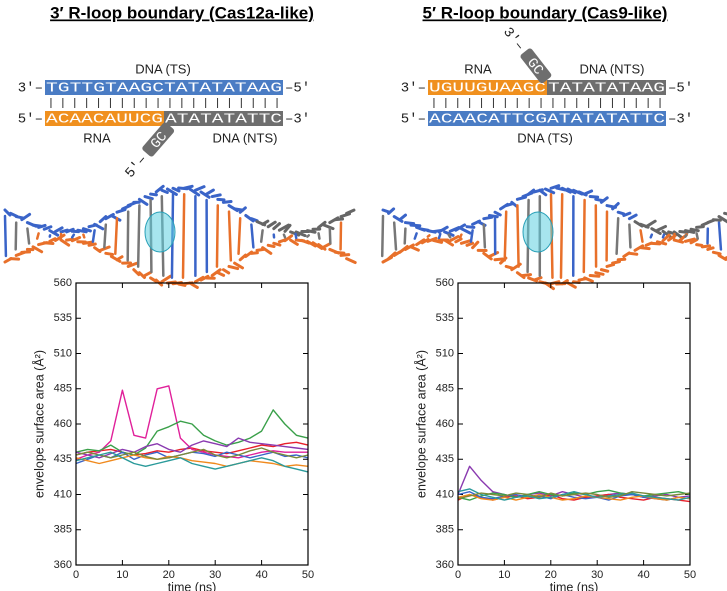 The image size is (727, 591). I want to click on x-tick-label: 40, so click(261, 575).